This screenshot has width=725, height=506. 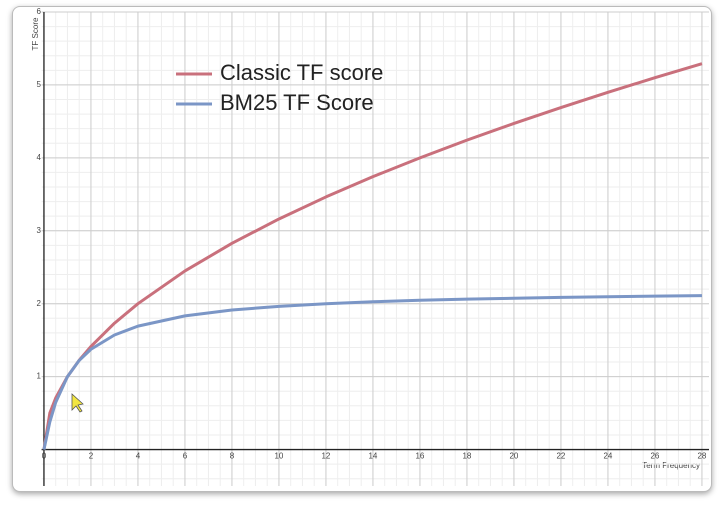 I want to click on x-tick-label: 20, so click(x=513, y=456).